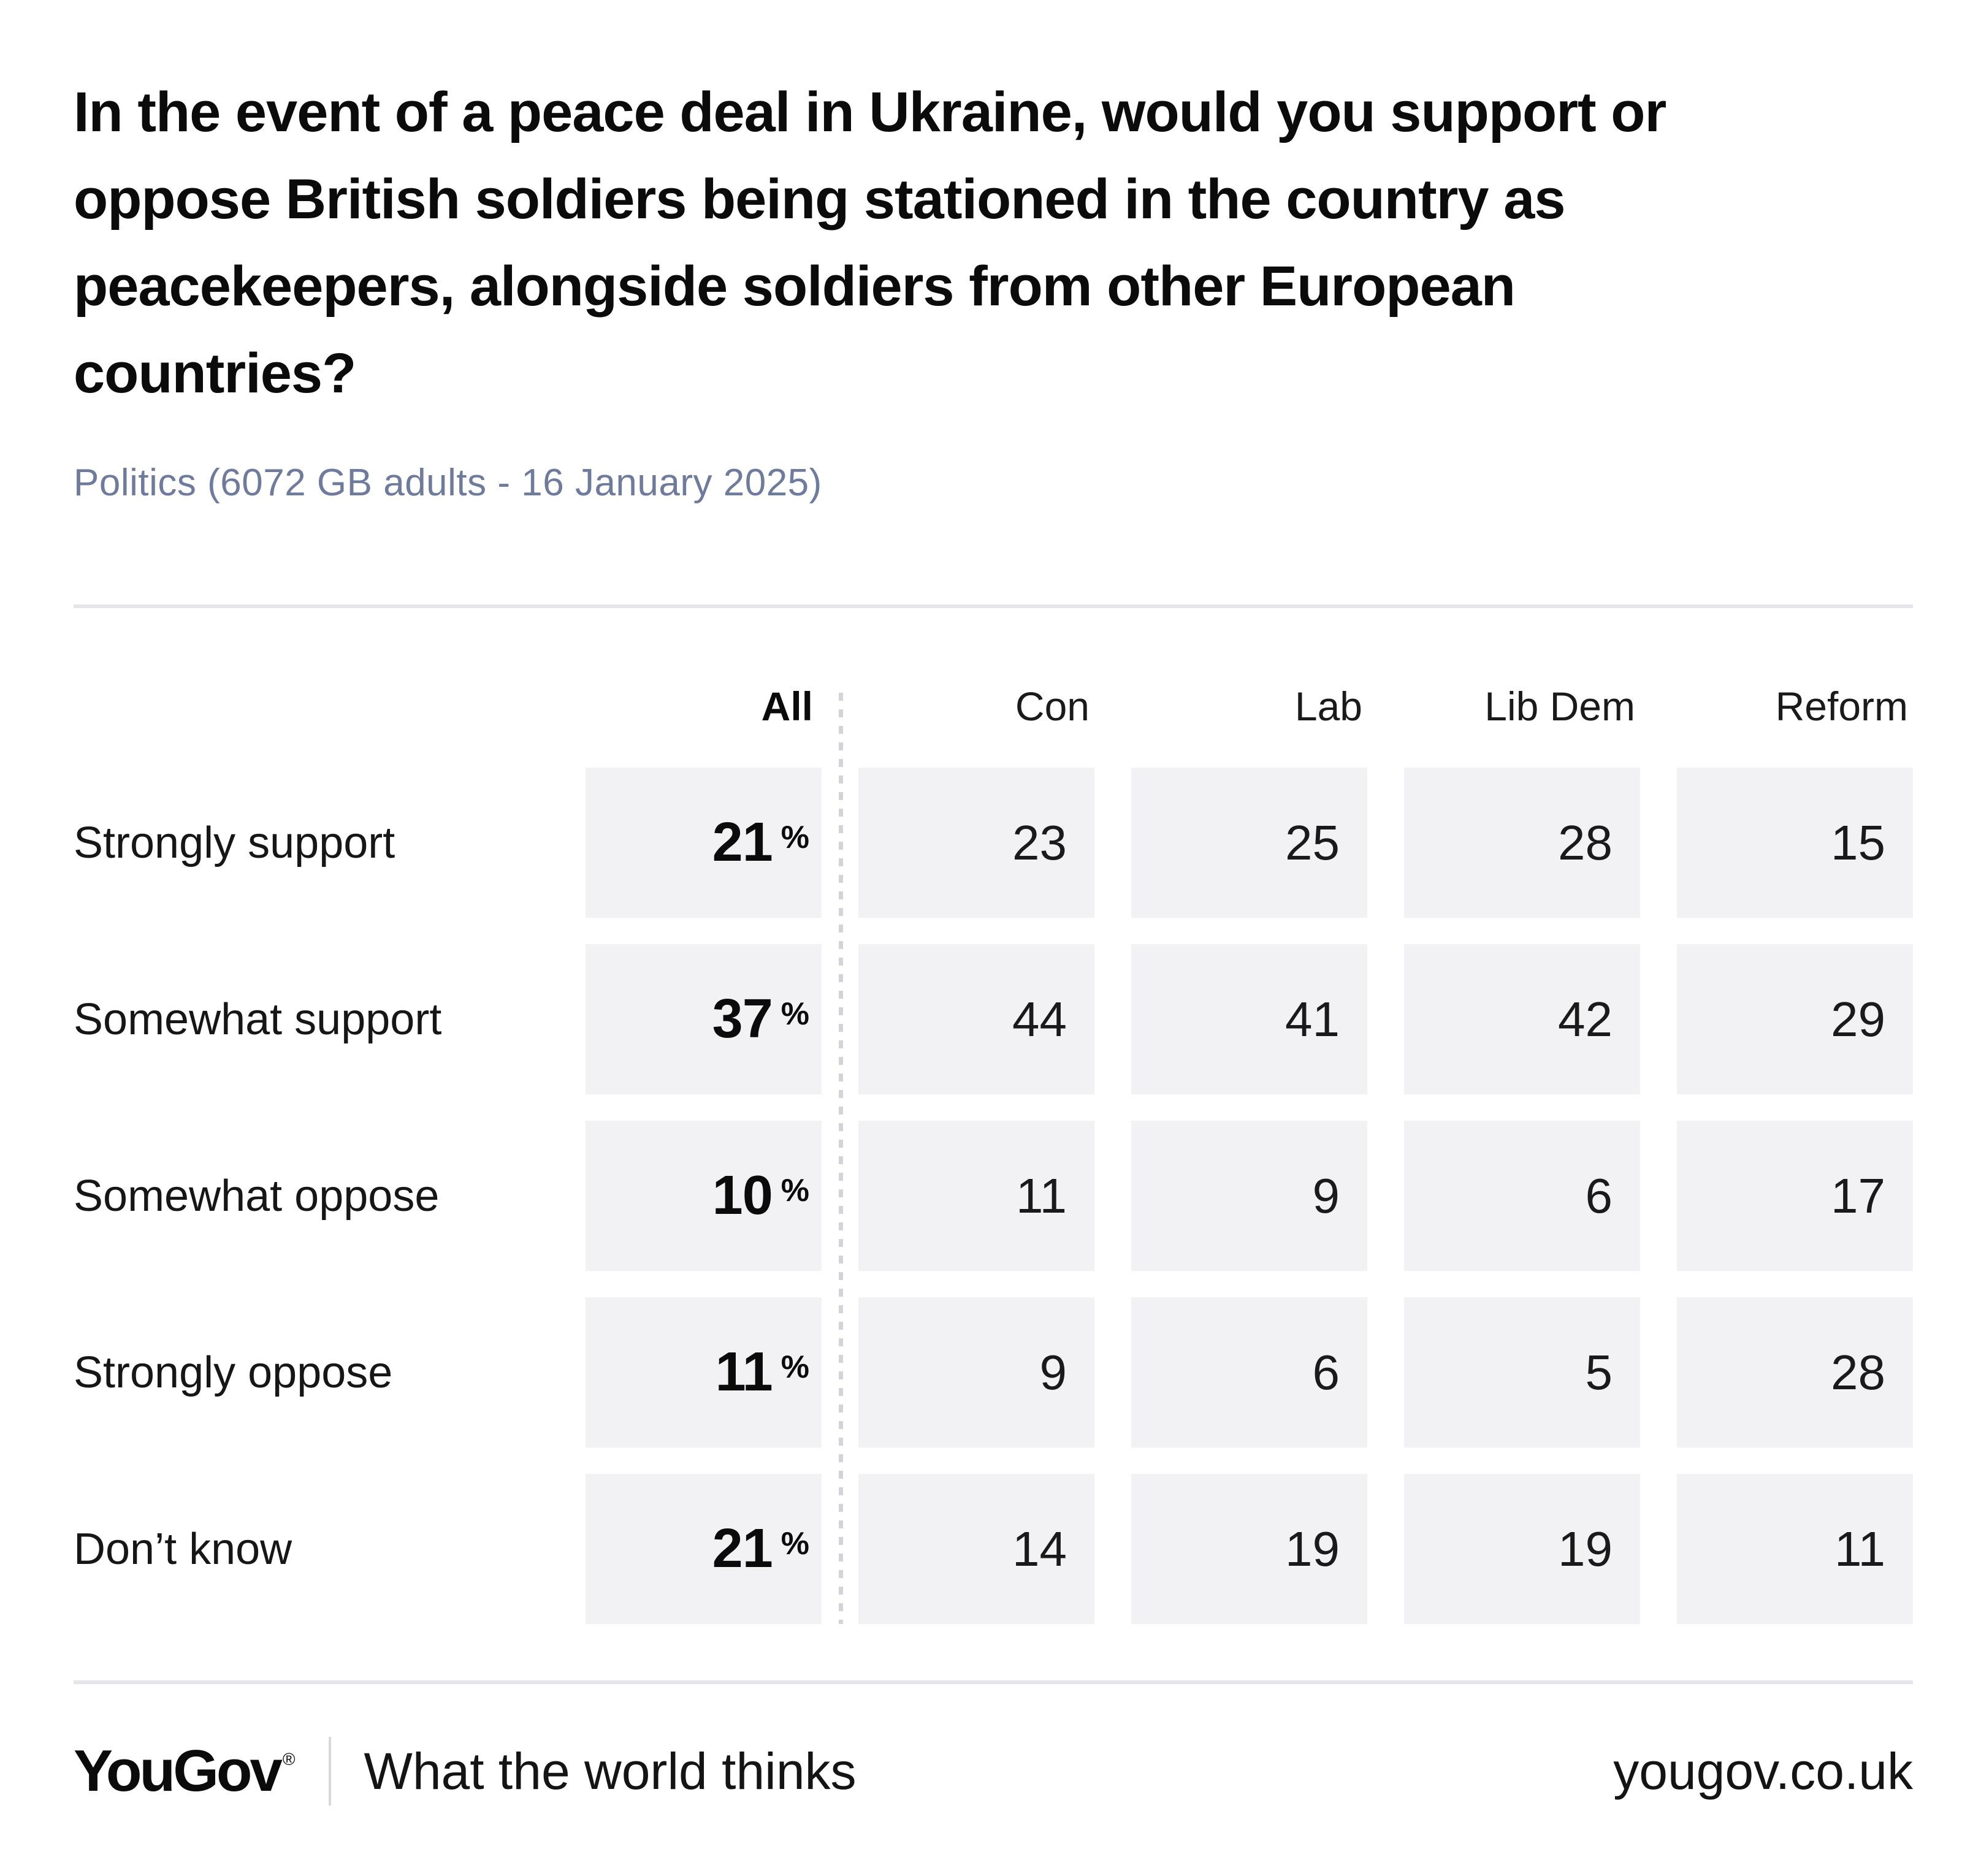 This screenshot has height=1876, width=1962. I want to click on party-value: 25, so click(1312, 842).